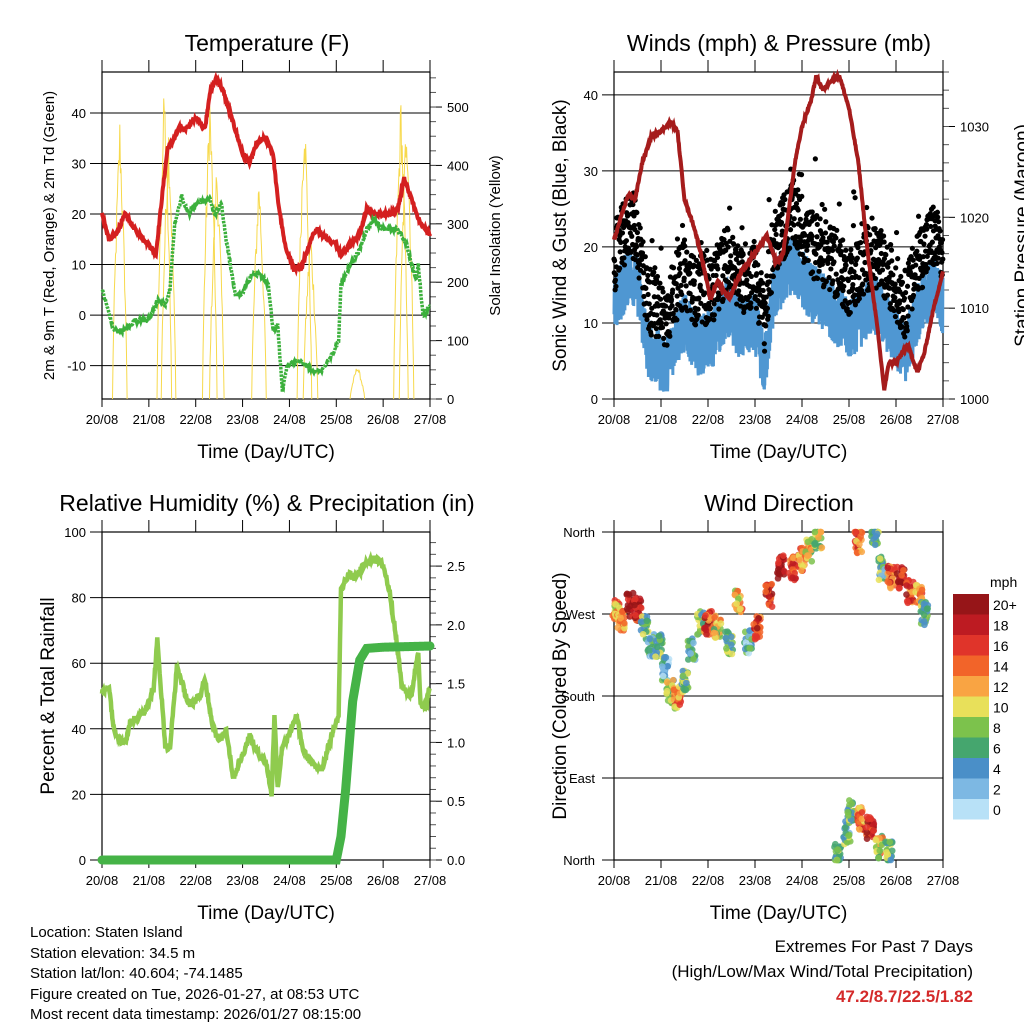  Describe the element at coordinates (896, 419) in the screenshot. I see `x-tick-label: 26/08` at that location.